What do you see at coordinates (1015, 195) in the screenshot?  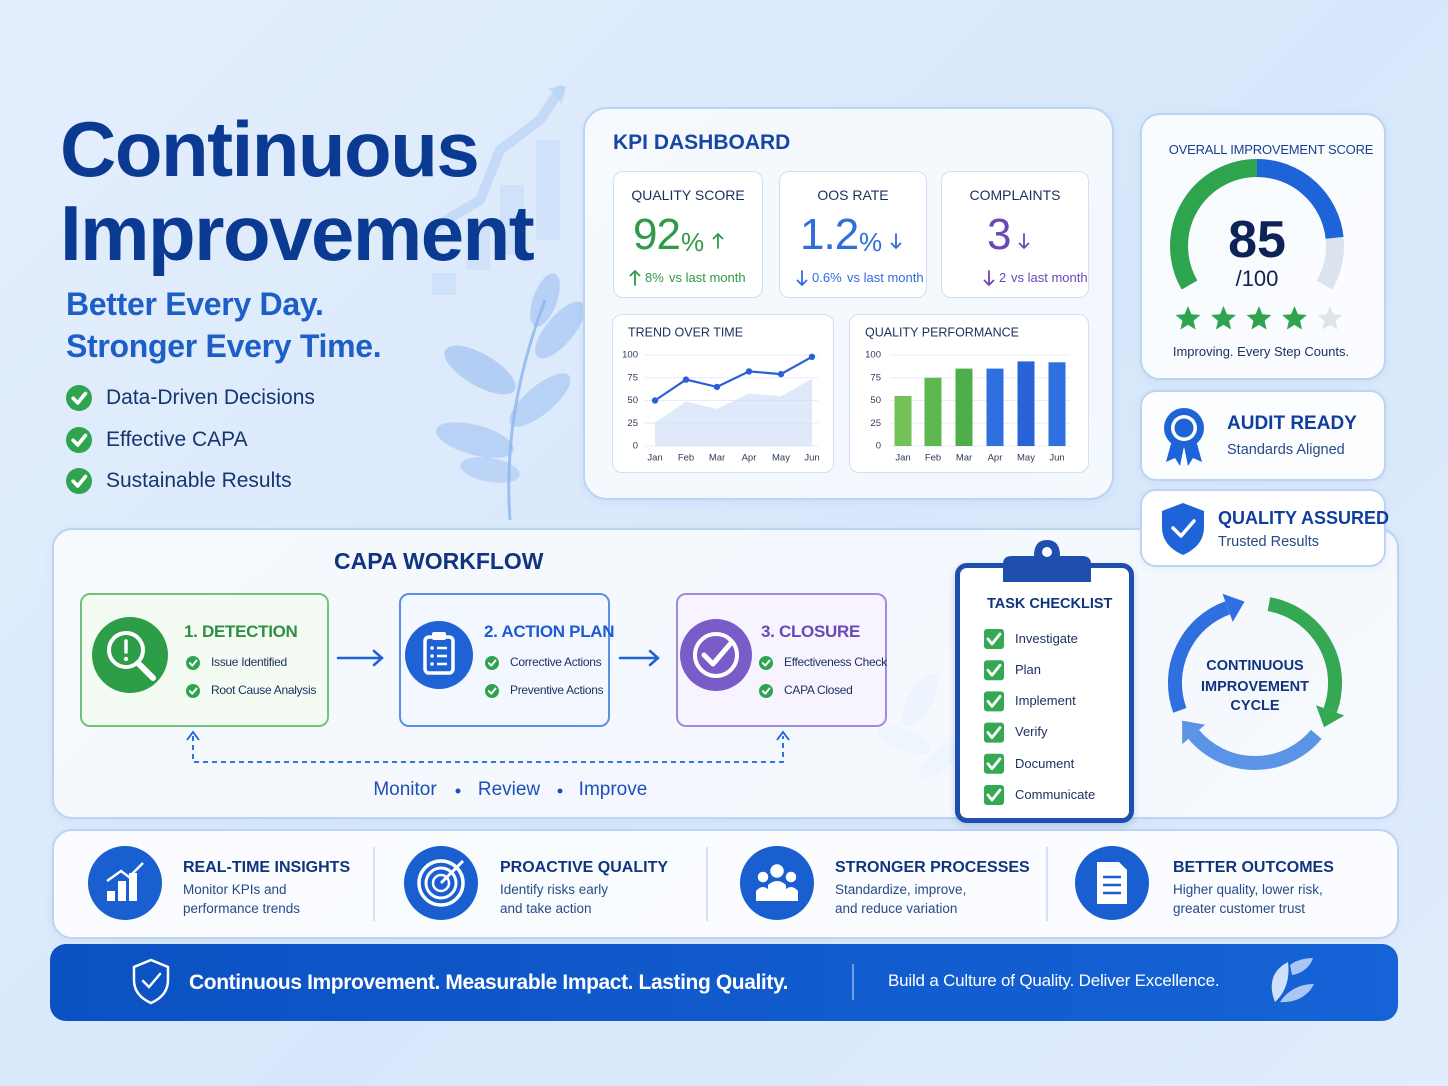 I see `kpi-label: COMPLAINTS` at bounding box center [1015, 195].